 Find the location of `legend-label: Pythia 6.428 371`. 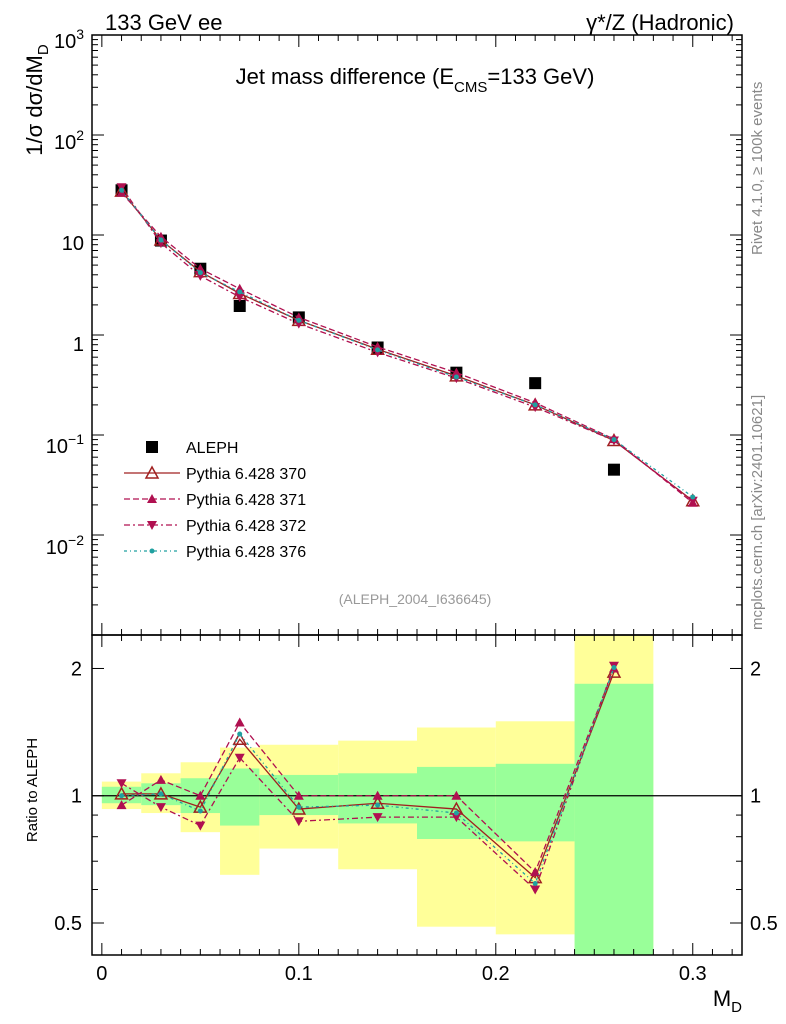

legend-label: Pythia 6.428 371 is located at coordinates (246, 500).